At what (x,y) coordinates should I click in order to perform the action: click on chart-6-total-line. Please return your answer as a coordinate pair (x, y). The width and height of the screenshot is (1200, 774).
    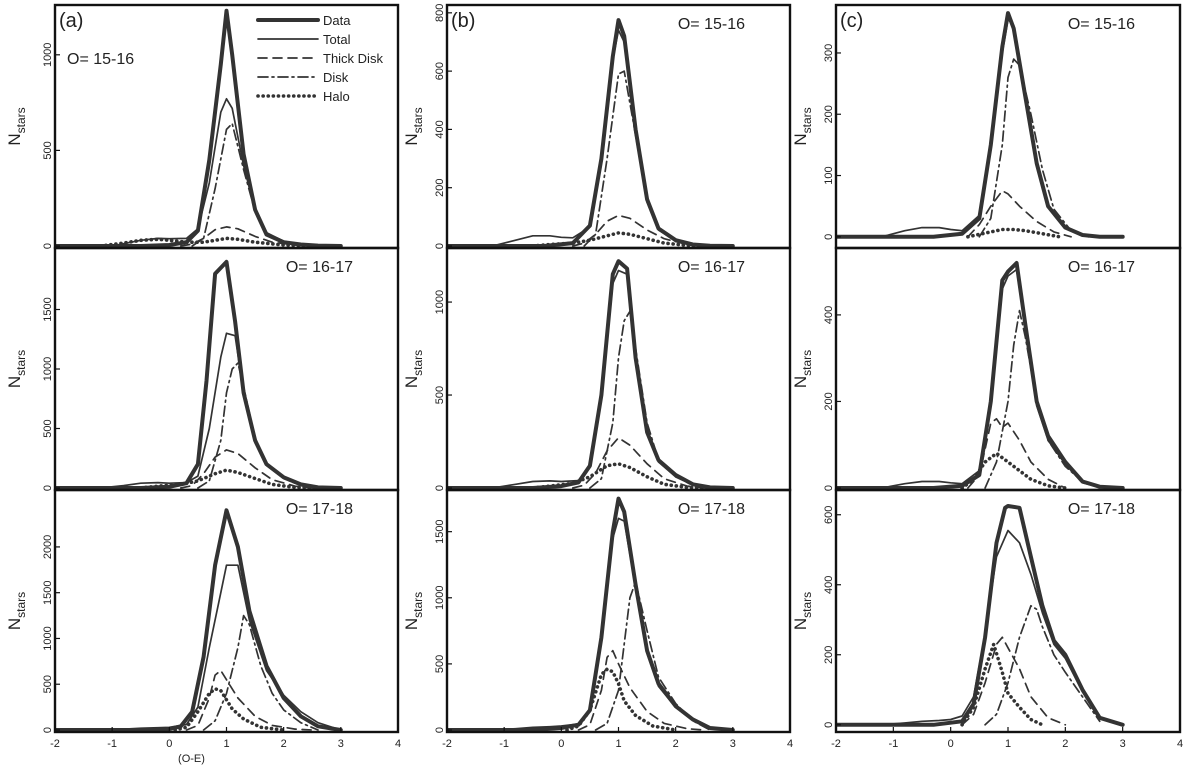
    Looking at the image, I should click on (1002, 378).